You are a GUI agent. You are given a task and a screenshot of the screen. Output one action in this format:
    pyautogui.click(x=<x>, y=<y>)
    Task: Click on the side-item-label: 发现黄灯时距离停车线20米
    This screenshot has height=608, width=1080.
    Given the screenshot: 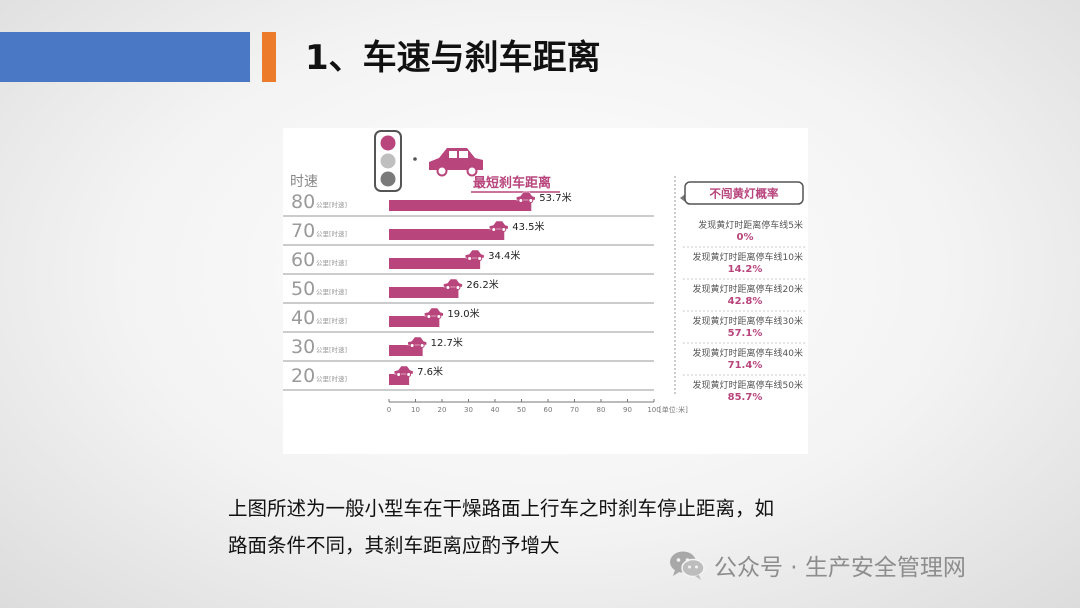 What is the action you would take?
    pyautogui.click(x=748, y=289)
    